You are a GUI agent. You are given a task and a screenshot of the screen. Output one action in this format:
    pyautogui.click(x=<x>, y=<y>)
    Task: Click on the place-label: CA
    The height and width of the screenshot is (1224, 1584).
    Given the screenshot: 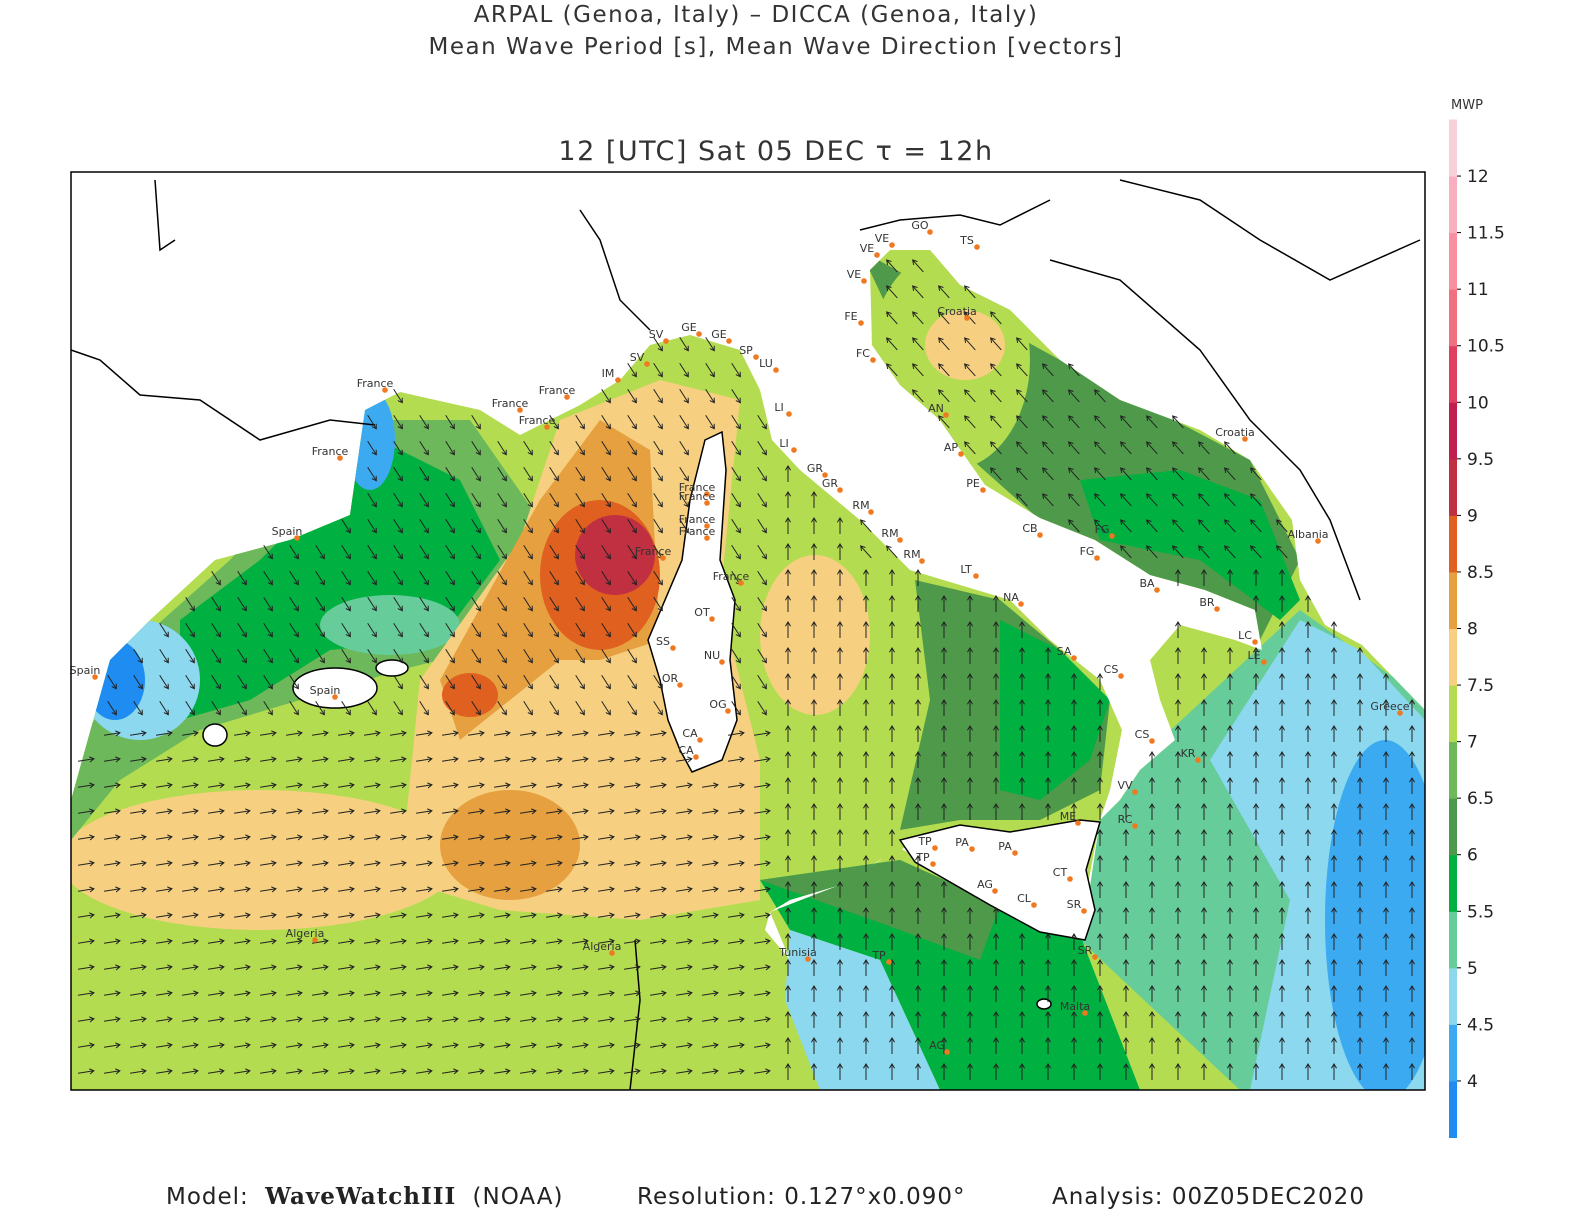 What is the action you would take?
    pyautogui.click(x=690, y=733)
    